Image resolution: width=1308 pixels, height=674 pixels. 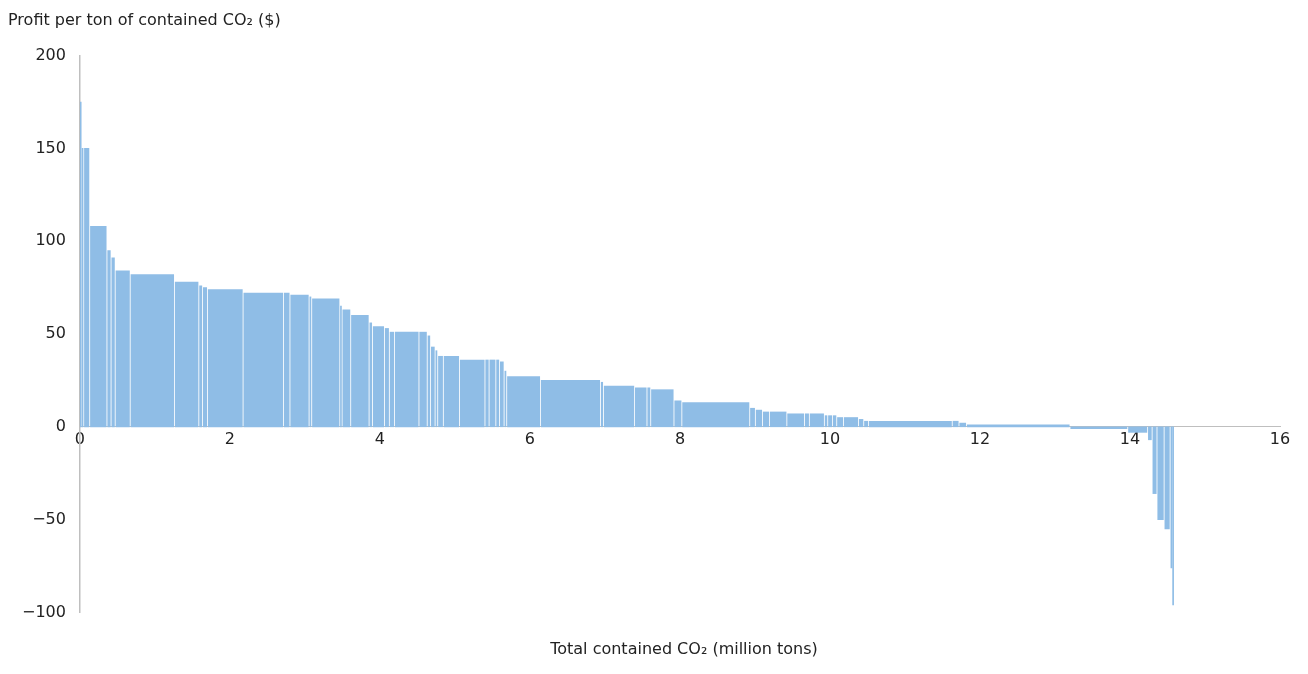 What do you see at coordinates (50, 147) in the screenshot?
I see `y-tick-label: 150` at bounding box center [50, 147].